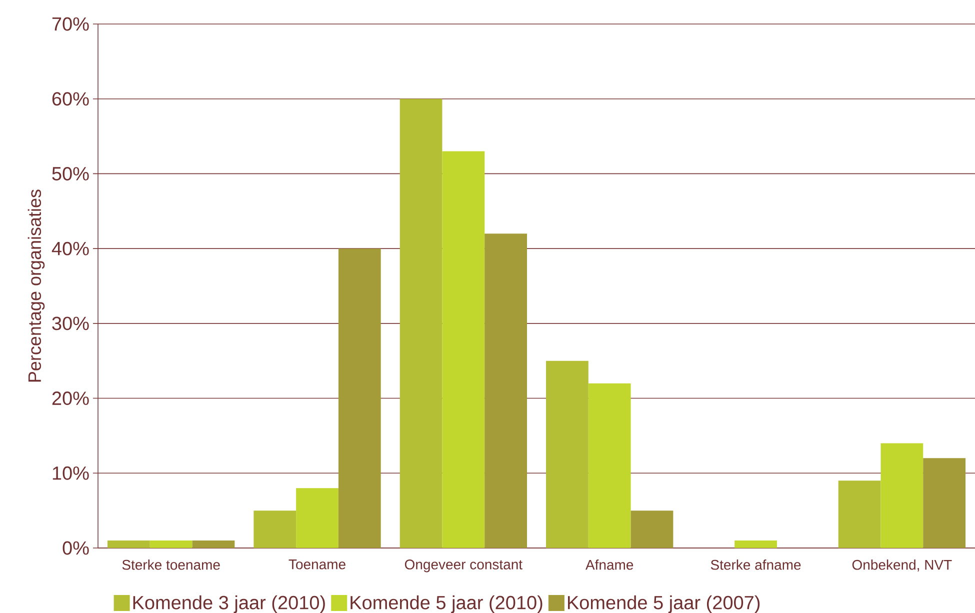  What do you see at coordinates (171, 565) in the screenshot?
I see `x-tick-label: Sterke toename` at bounding box center [171, 565].